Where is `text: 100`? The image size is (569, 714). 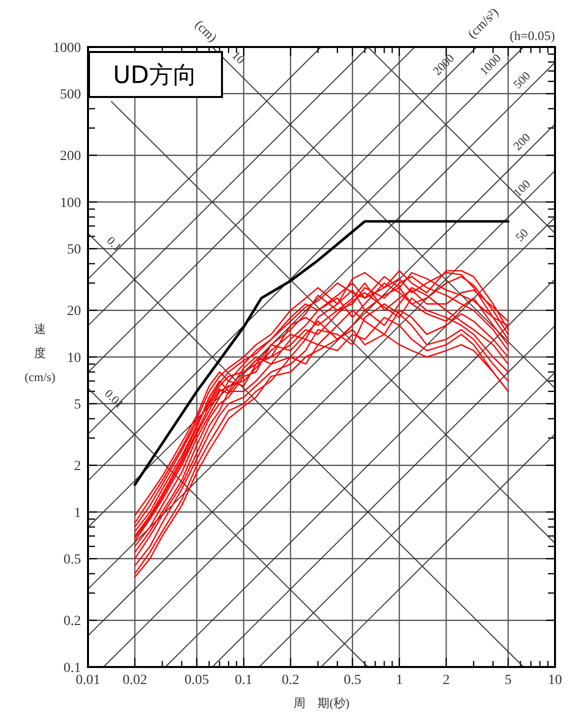 text: 100 is located at coordinates (522, 188).